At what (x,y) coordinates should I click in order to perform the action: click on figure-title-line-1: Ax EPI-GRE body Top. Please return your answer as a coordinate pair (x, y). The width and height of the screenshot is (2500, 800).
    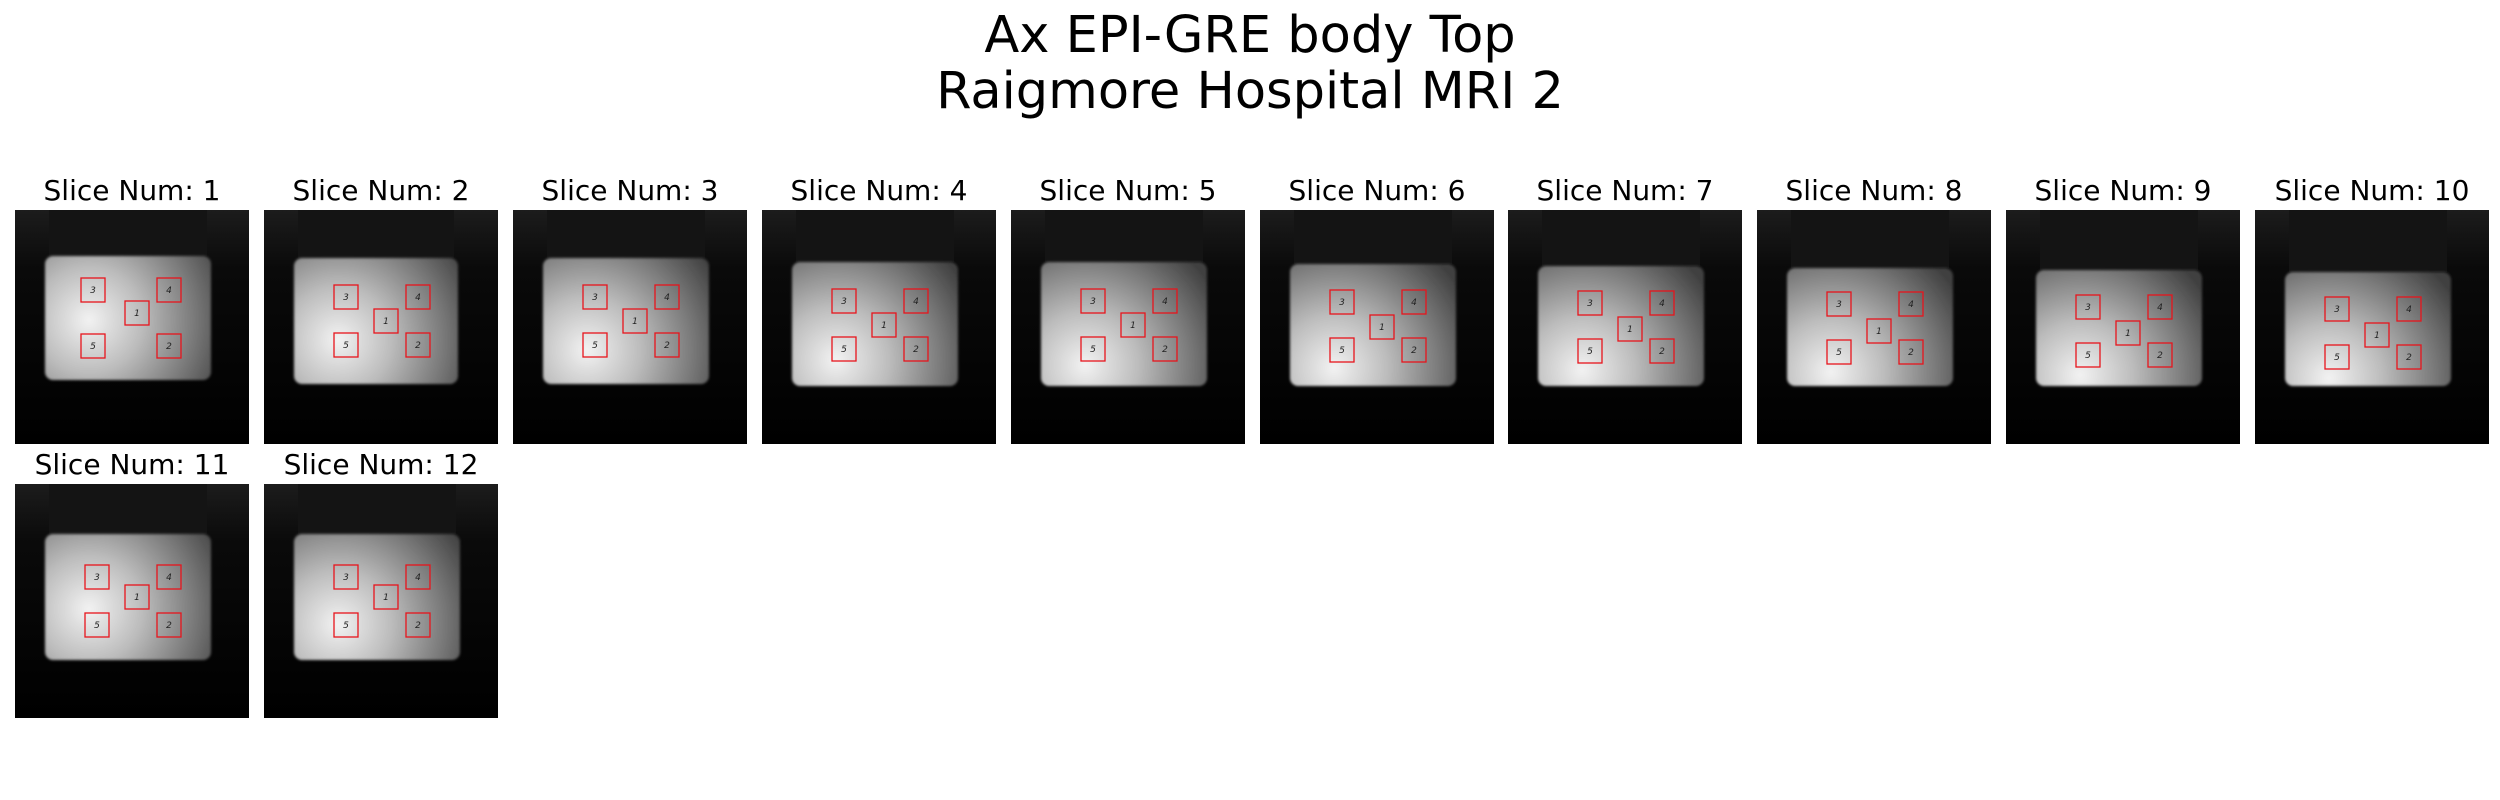
    Looking at the image, I should click on (1250, 35).